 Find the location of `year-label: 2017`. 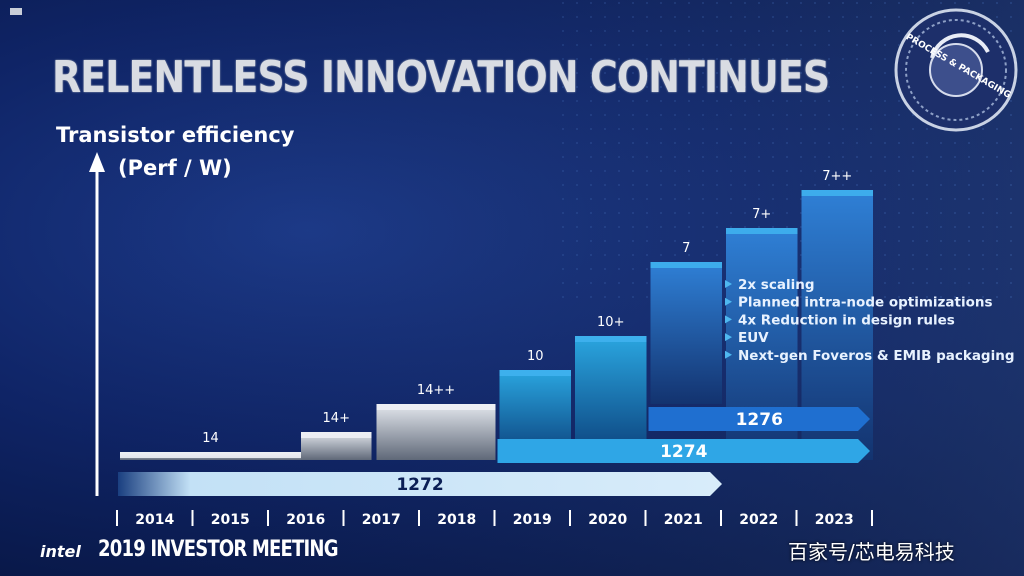

year-label: 2017 is located at coordinates (381, 520).